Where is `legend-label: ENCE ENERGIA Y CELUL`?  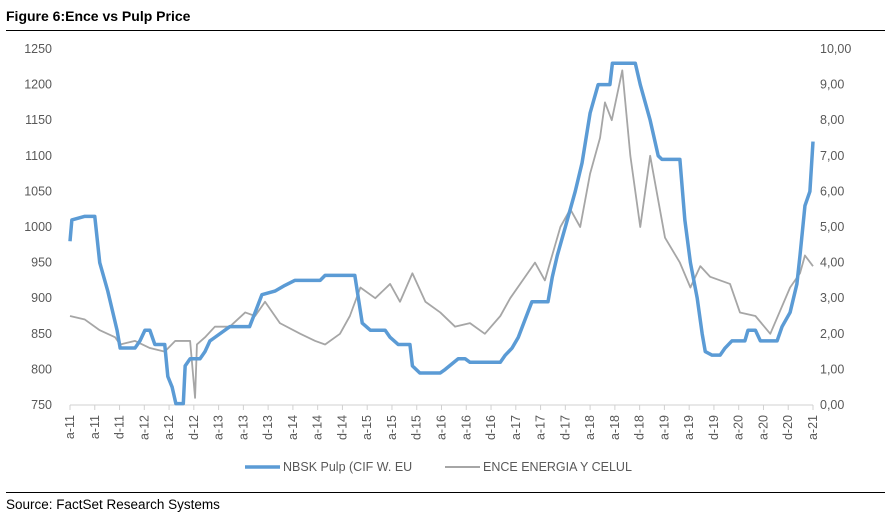 legend-label: ENCE ENERGIA Y CELUL is located at coordinates (557, 467).